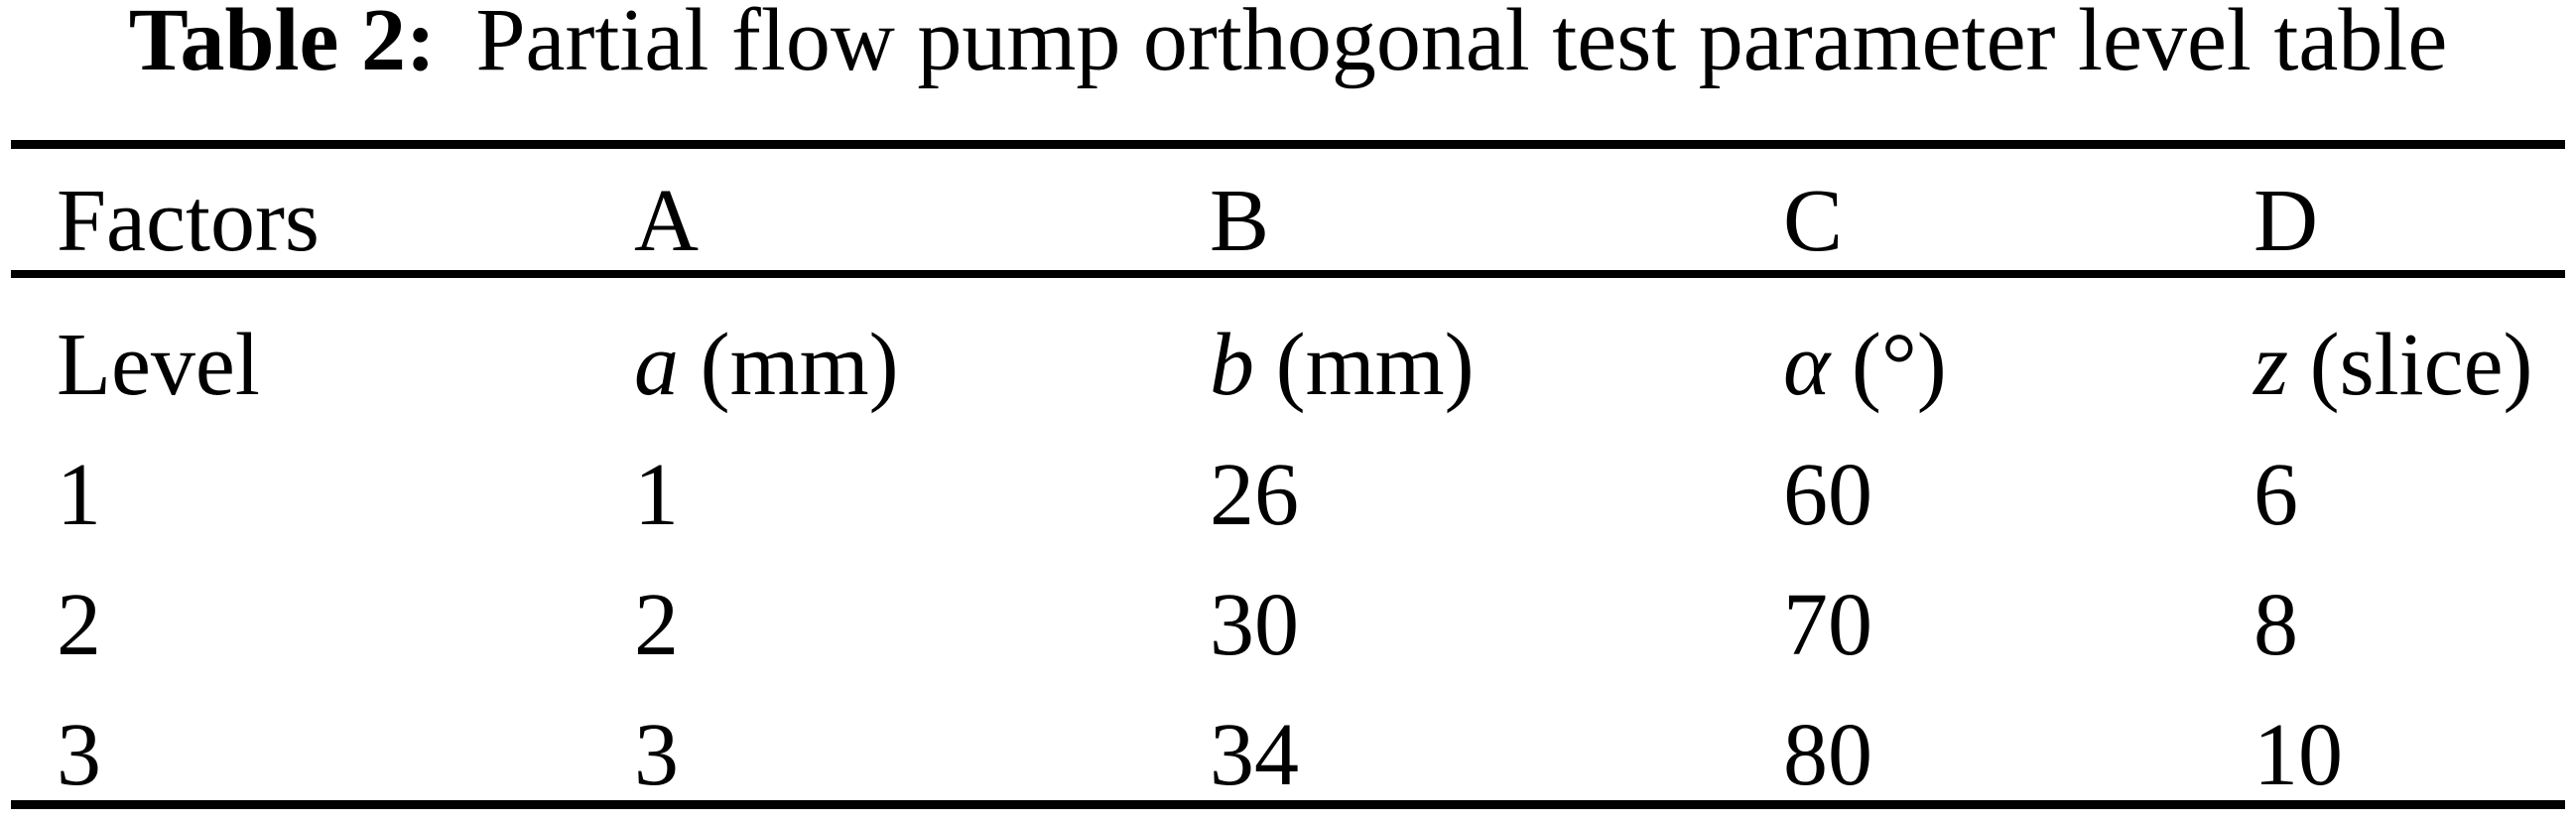  What do you see at coordinates (1496, 344) in the screenshot?
I see `unit-cell-b: b (mm)` at bounding box center [1496, 344].